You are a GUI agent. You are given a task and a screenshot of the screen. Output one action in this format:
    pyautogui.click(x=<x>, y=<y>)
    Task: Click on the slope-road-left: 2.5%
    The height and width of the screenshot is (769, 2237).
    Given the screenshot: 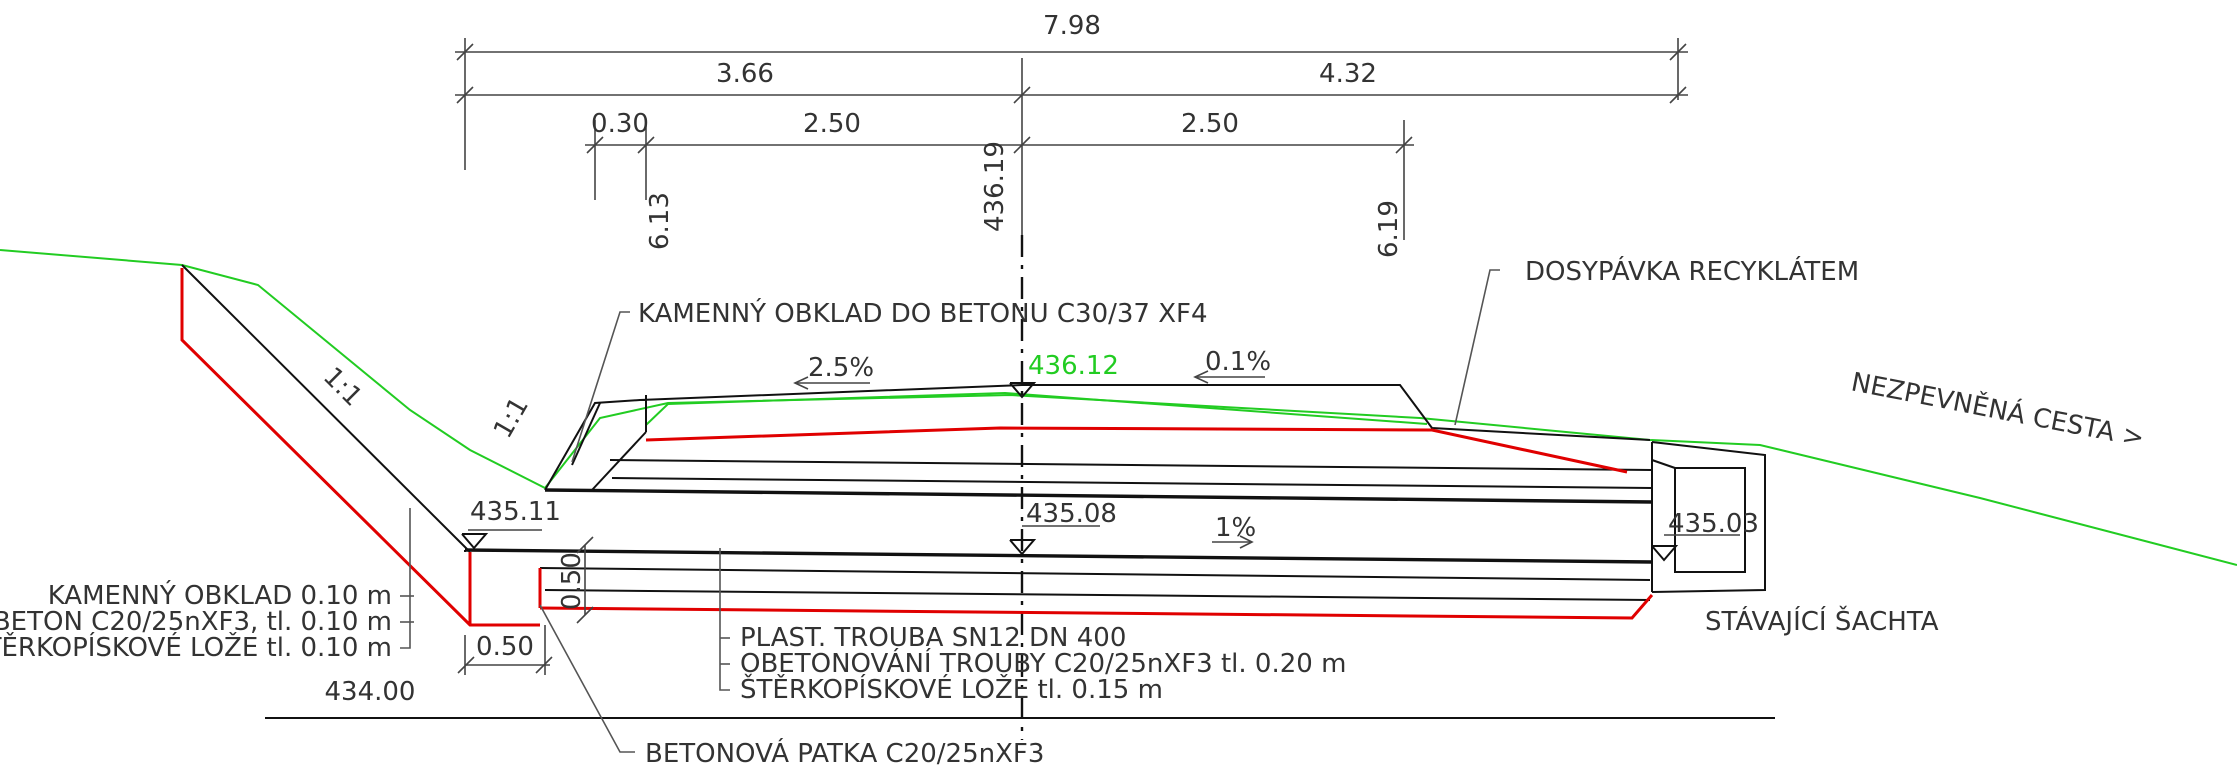 What is the action you would take?
    pyautogui.click(x=841, y=368)
    